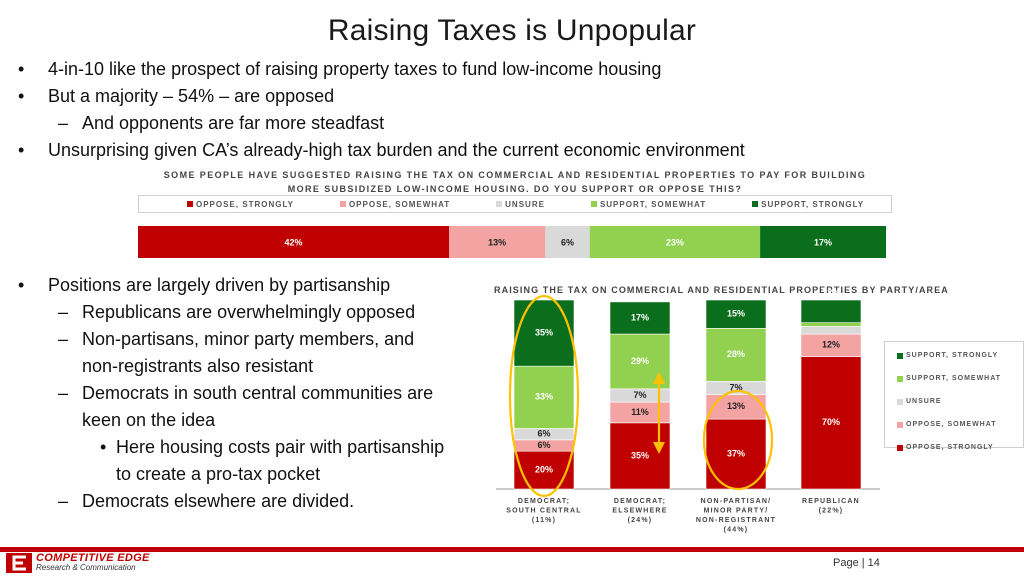 This screenshot has width=1024, height=576. I want to click on legend-item-support-somewhat: SUPPORT, SOMEWHAT, so click(954, 378).